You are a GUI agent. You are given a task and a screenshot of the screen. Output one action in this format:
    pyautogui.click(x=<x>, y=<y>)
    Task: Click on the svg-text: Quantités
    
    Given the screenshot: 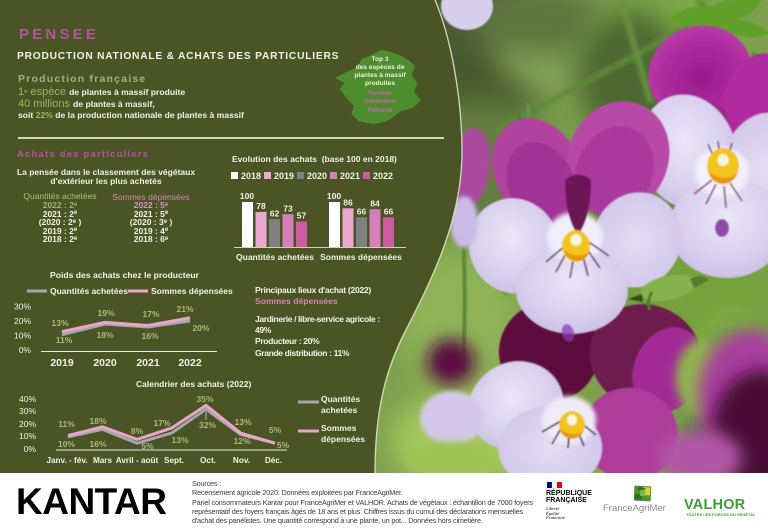 What is the action you would take?
    pyautogui.click(x=340, y=399)
    